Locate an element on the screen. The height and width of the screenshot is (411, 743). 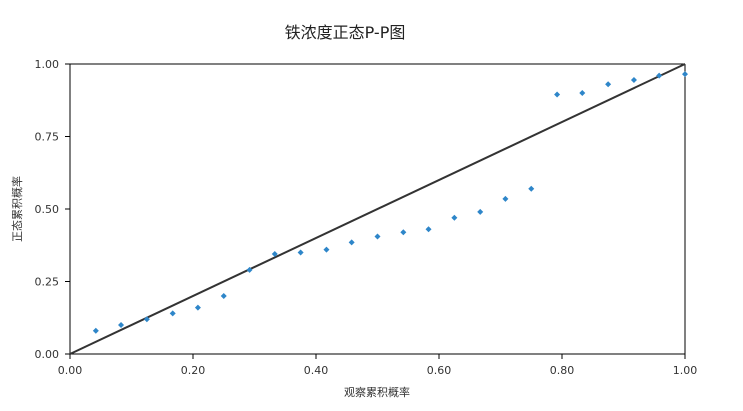
y-tick-label: 1.00 is located at coordinates (47, 64).